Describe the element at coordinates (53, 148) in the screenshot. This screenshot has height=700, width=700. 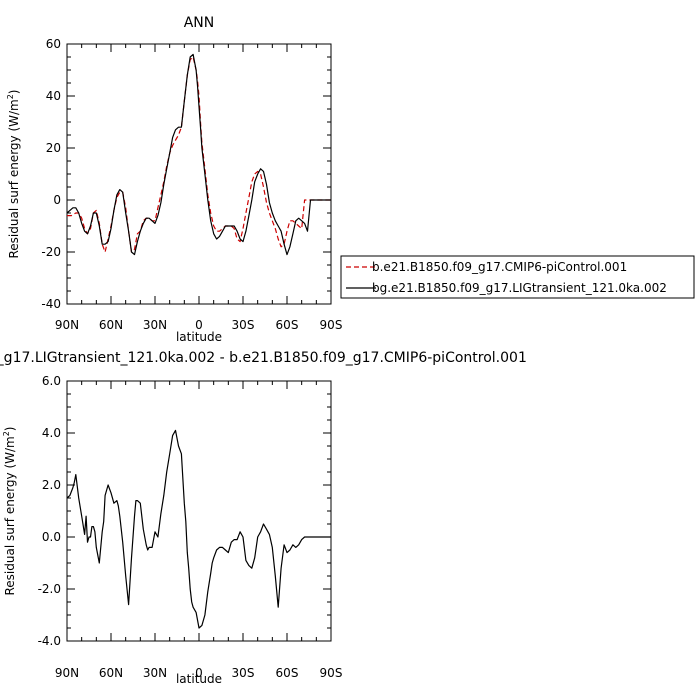
I see `y-tick-label: 20` at that location.